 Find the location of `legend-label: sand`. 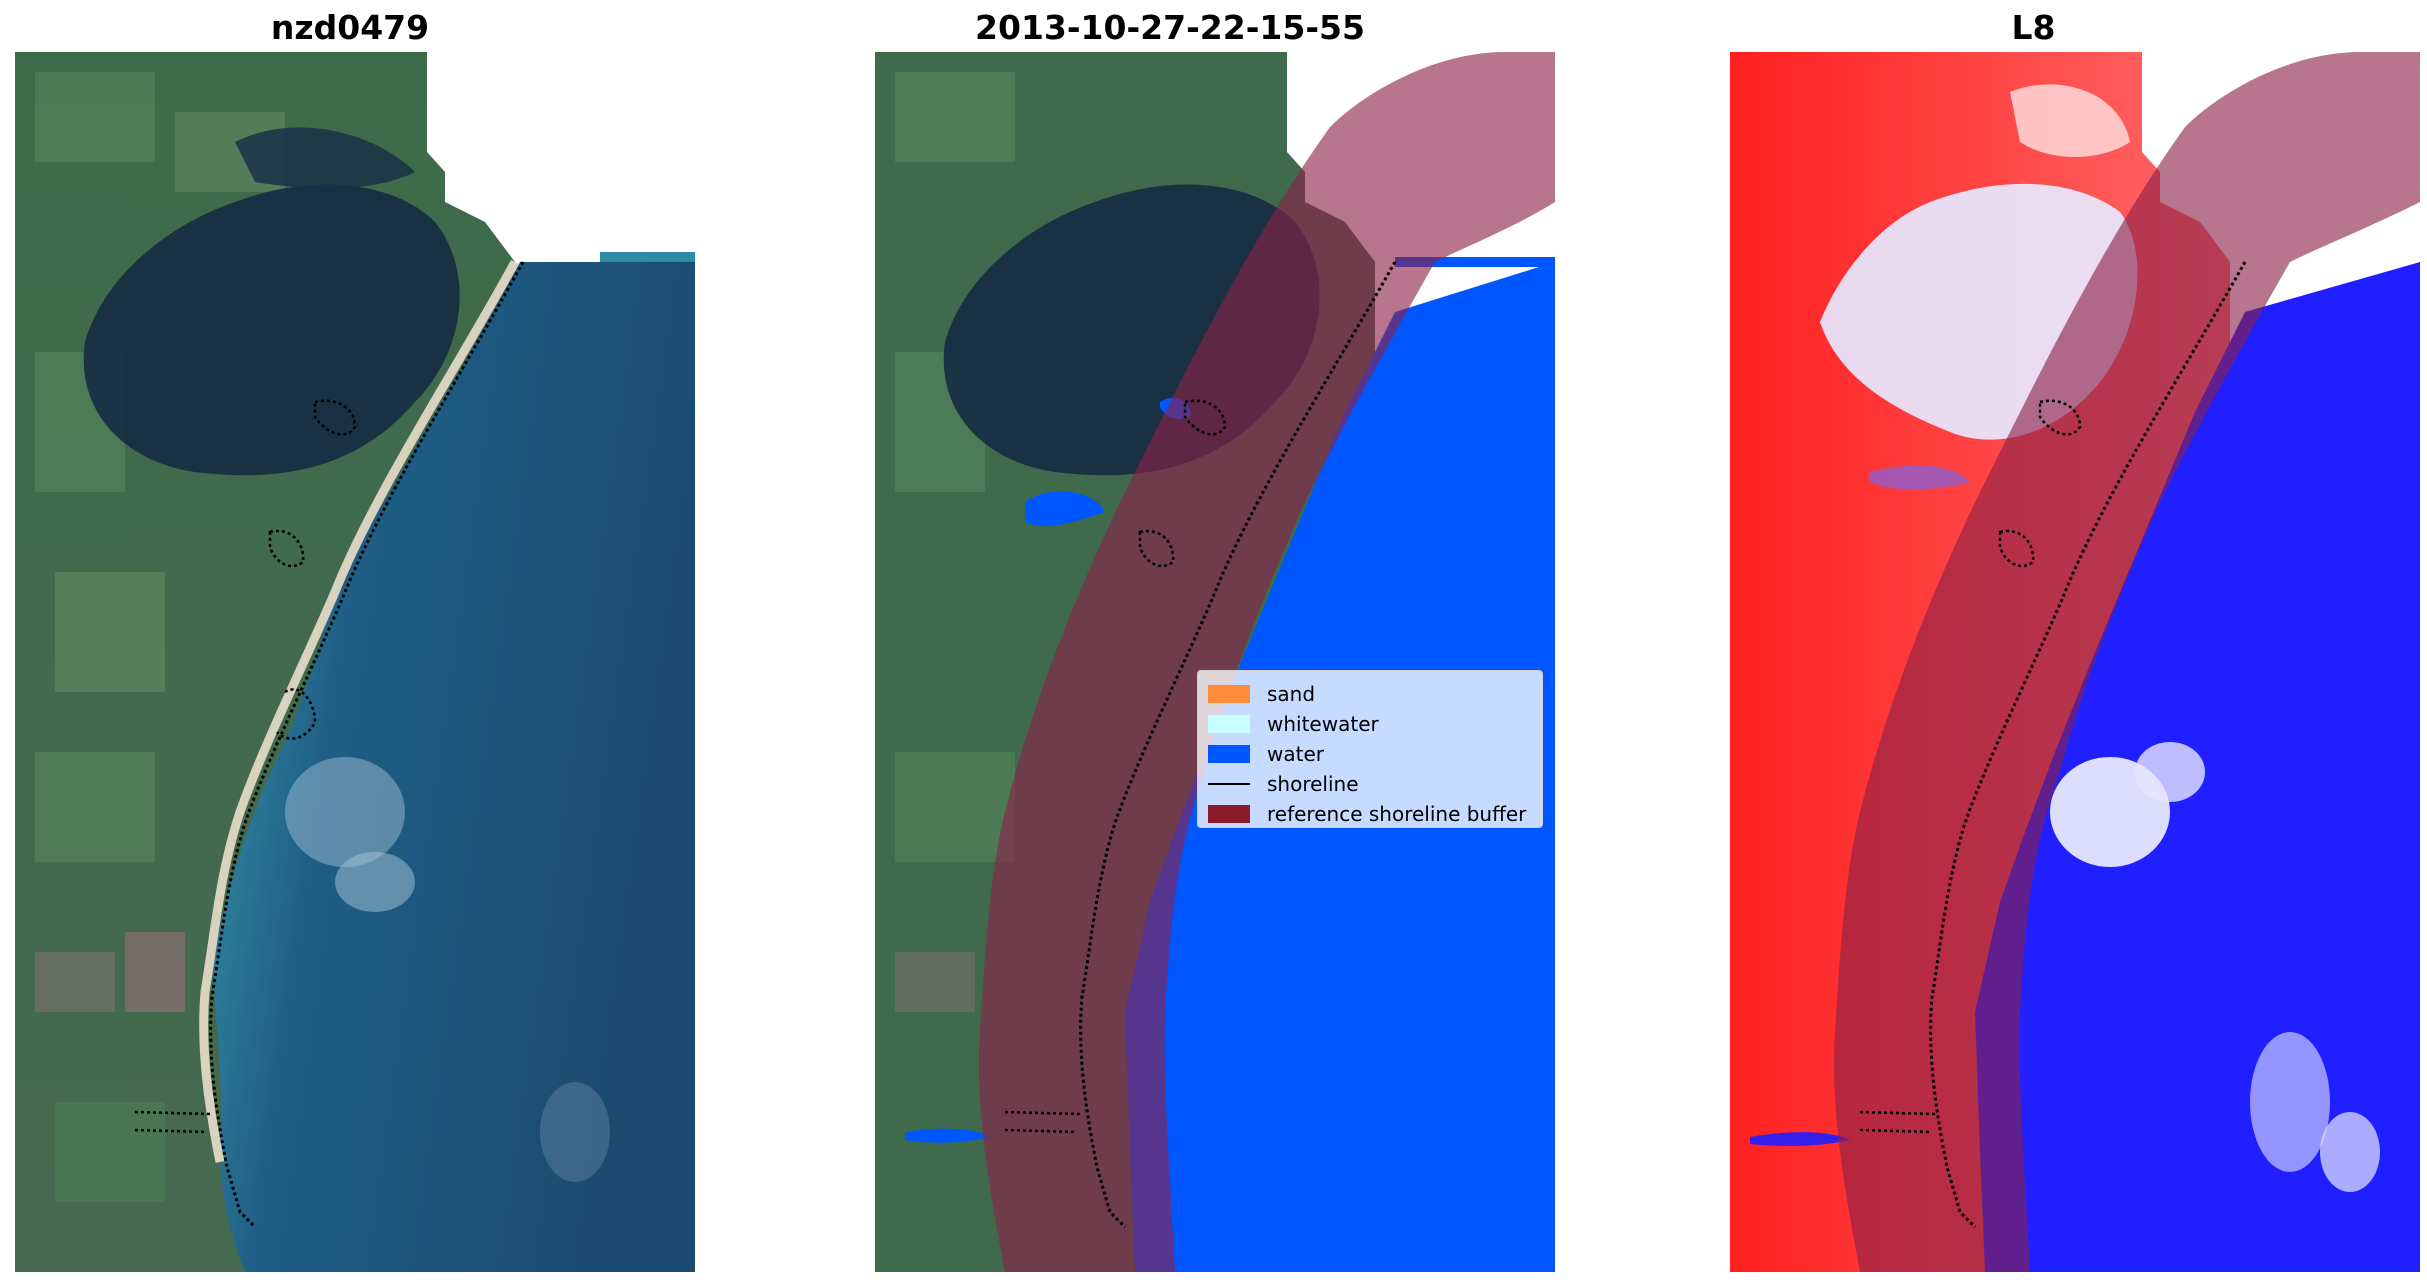

legend-label: sand is located at coordinates (1291, 694).